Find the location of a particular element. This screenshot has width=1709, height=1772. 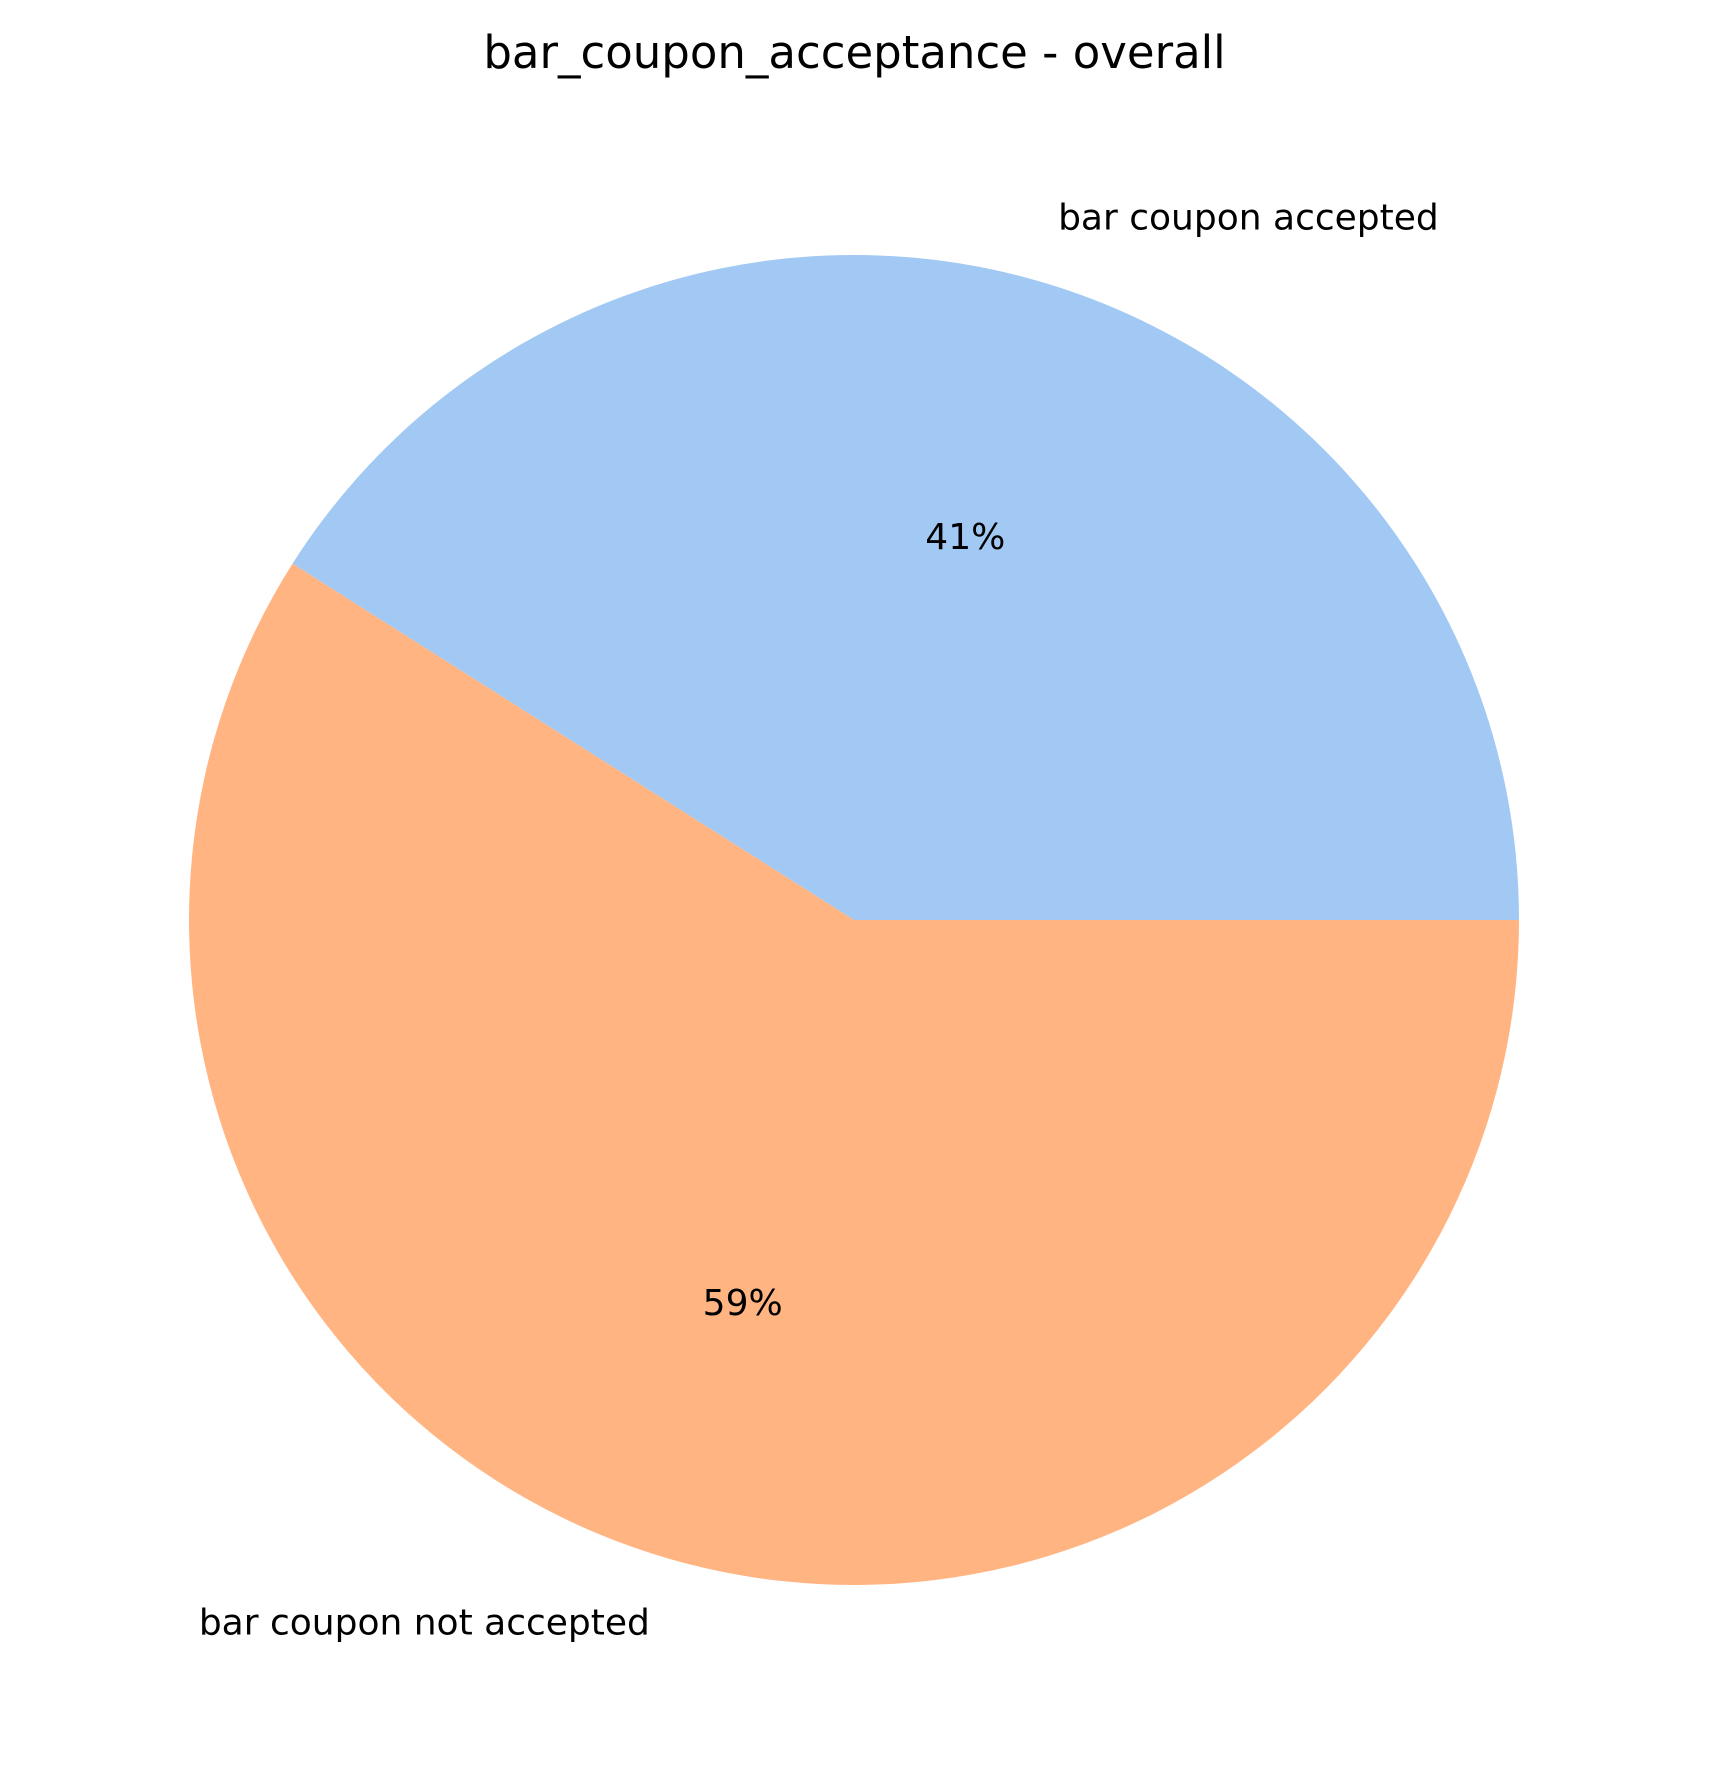

slice-label: bar coupon accepted is located at coordinates (1248, 218).